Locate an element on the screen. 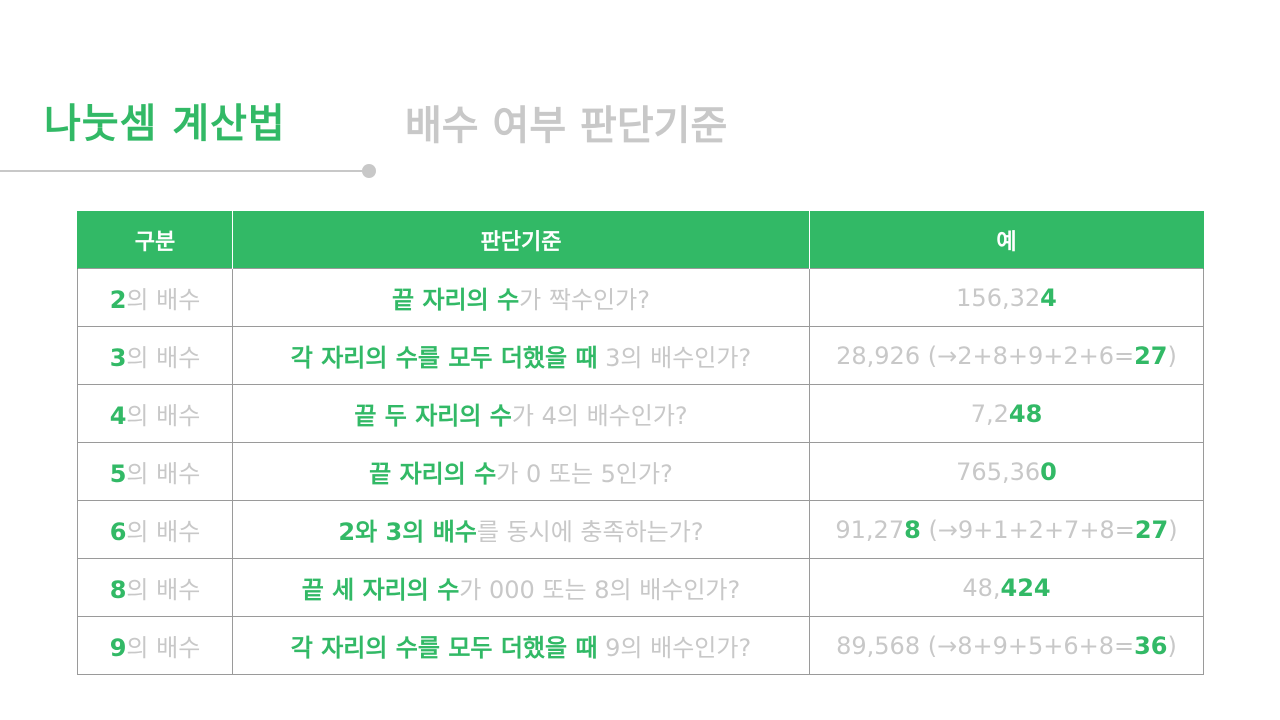 The image size is (1280, 720). criterion-highlight: 2와 3의 배수 is located at coordinates (407, 532).